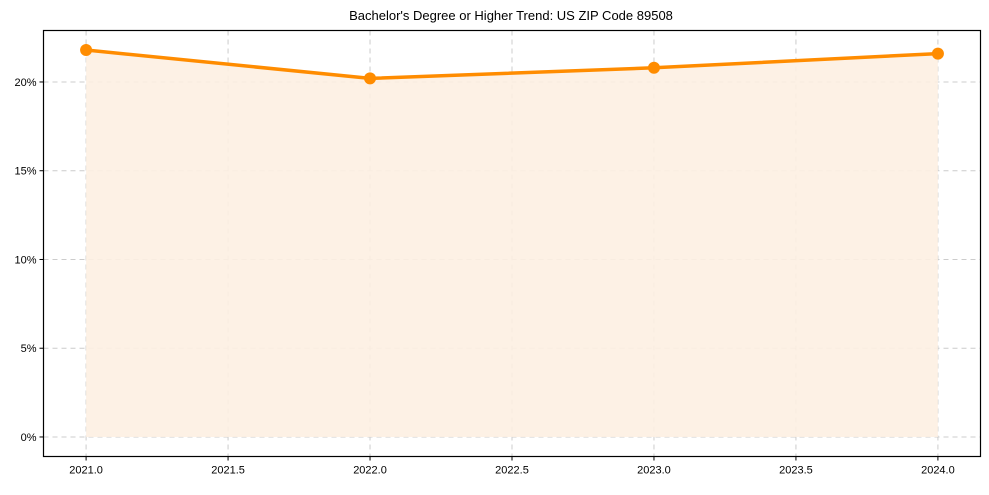 This screenshot has height=495, width=989. Describe the element at coordinates (228, 471) in the screenshot. I see `x-tick-label: 2021.5` at that location.